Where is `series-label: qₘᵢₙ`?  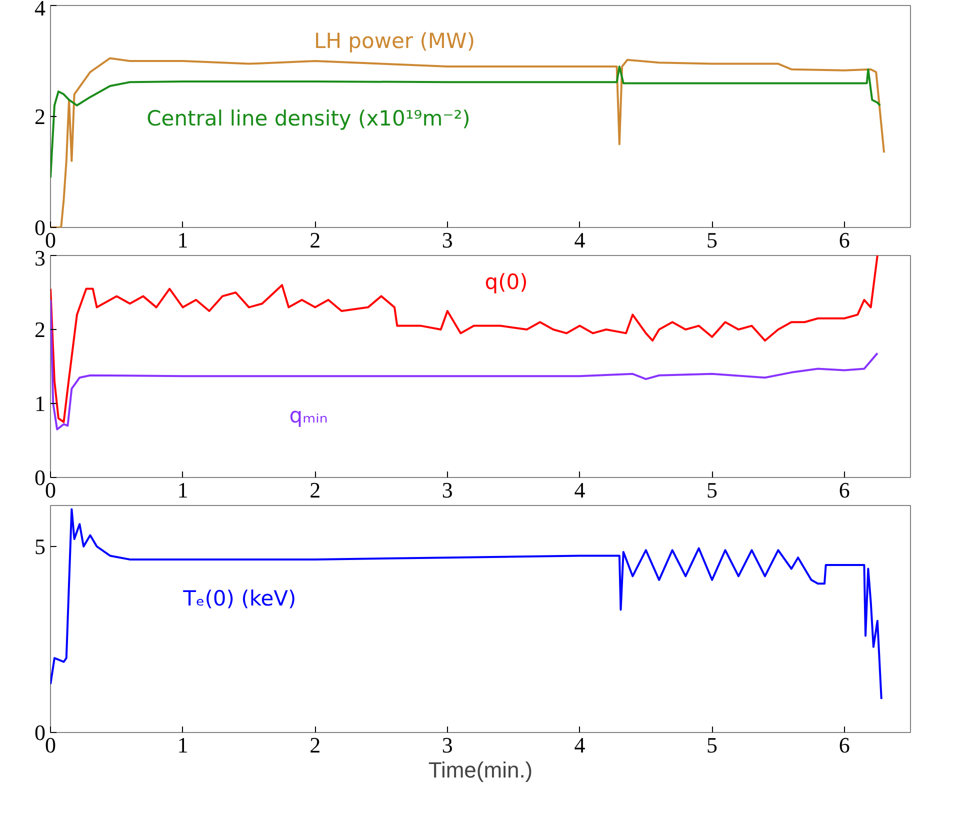
series-label: qₘᵢₙ is located at coordinates (308, 415).